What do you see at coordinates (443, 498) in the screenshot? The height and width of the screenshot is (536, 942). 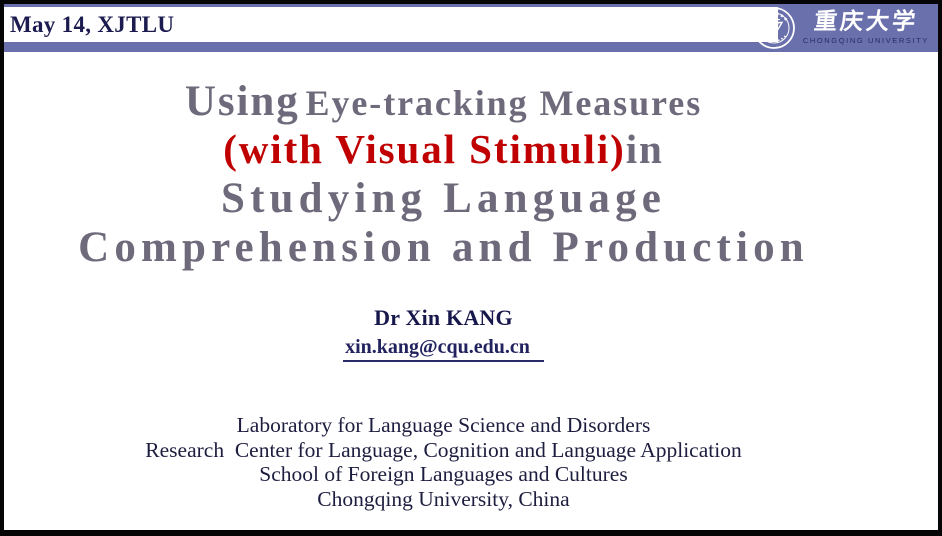 I see `affiliation-line: Chongqing University, China` at bounding box center [443, 498].